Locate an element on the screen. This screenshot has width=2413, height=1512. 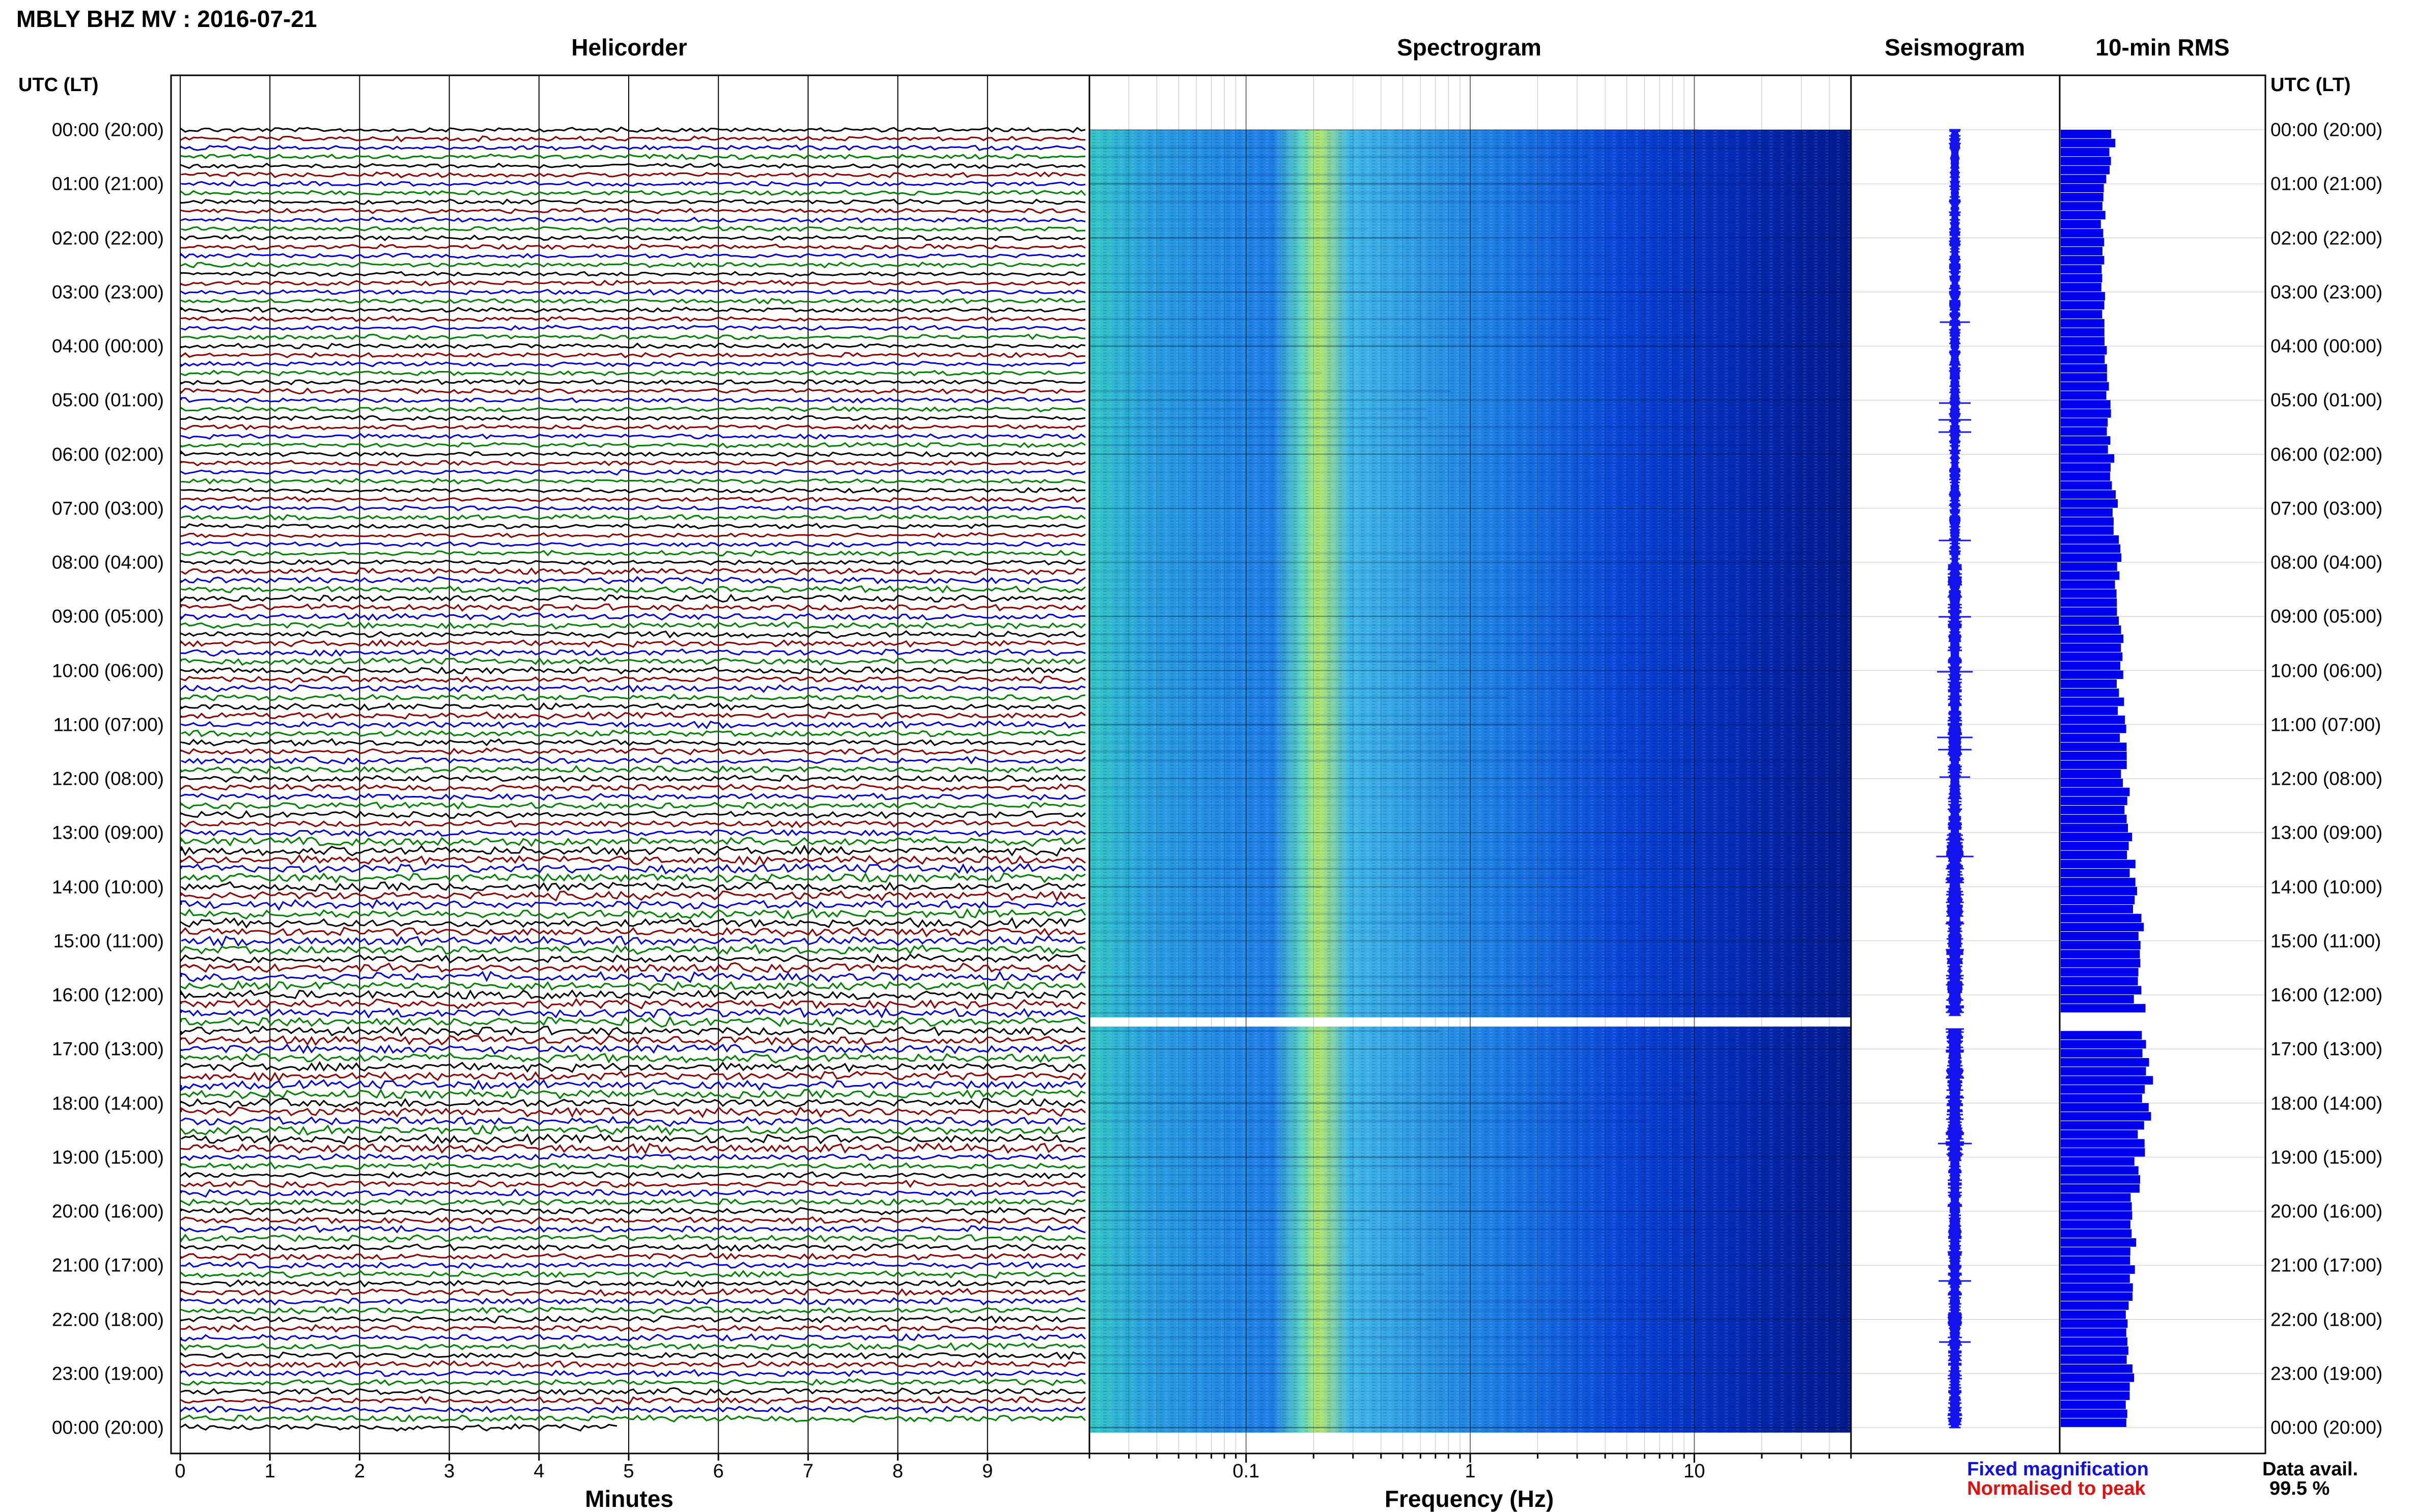
right-time-label: 19:00 (15:00) is located at coordinates (2326, 1158).